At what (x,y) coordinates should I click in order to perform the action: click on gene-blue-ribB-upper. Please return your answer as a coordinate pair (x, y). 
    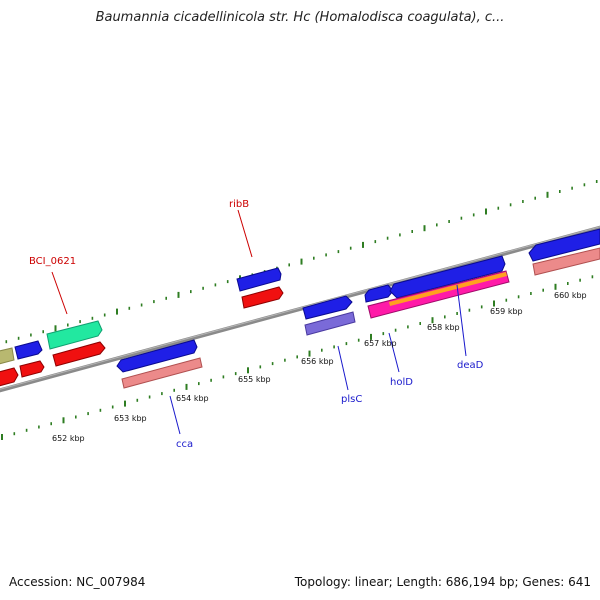
    Looking at the image, I should click on (259, 279).